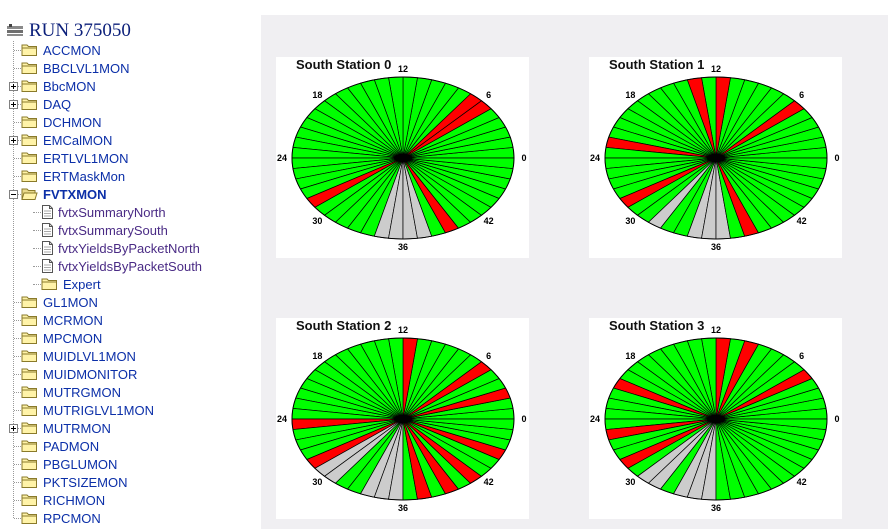  I want to click on tree-folder-item: MPCMON, so click(61, 338).